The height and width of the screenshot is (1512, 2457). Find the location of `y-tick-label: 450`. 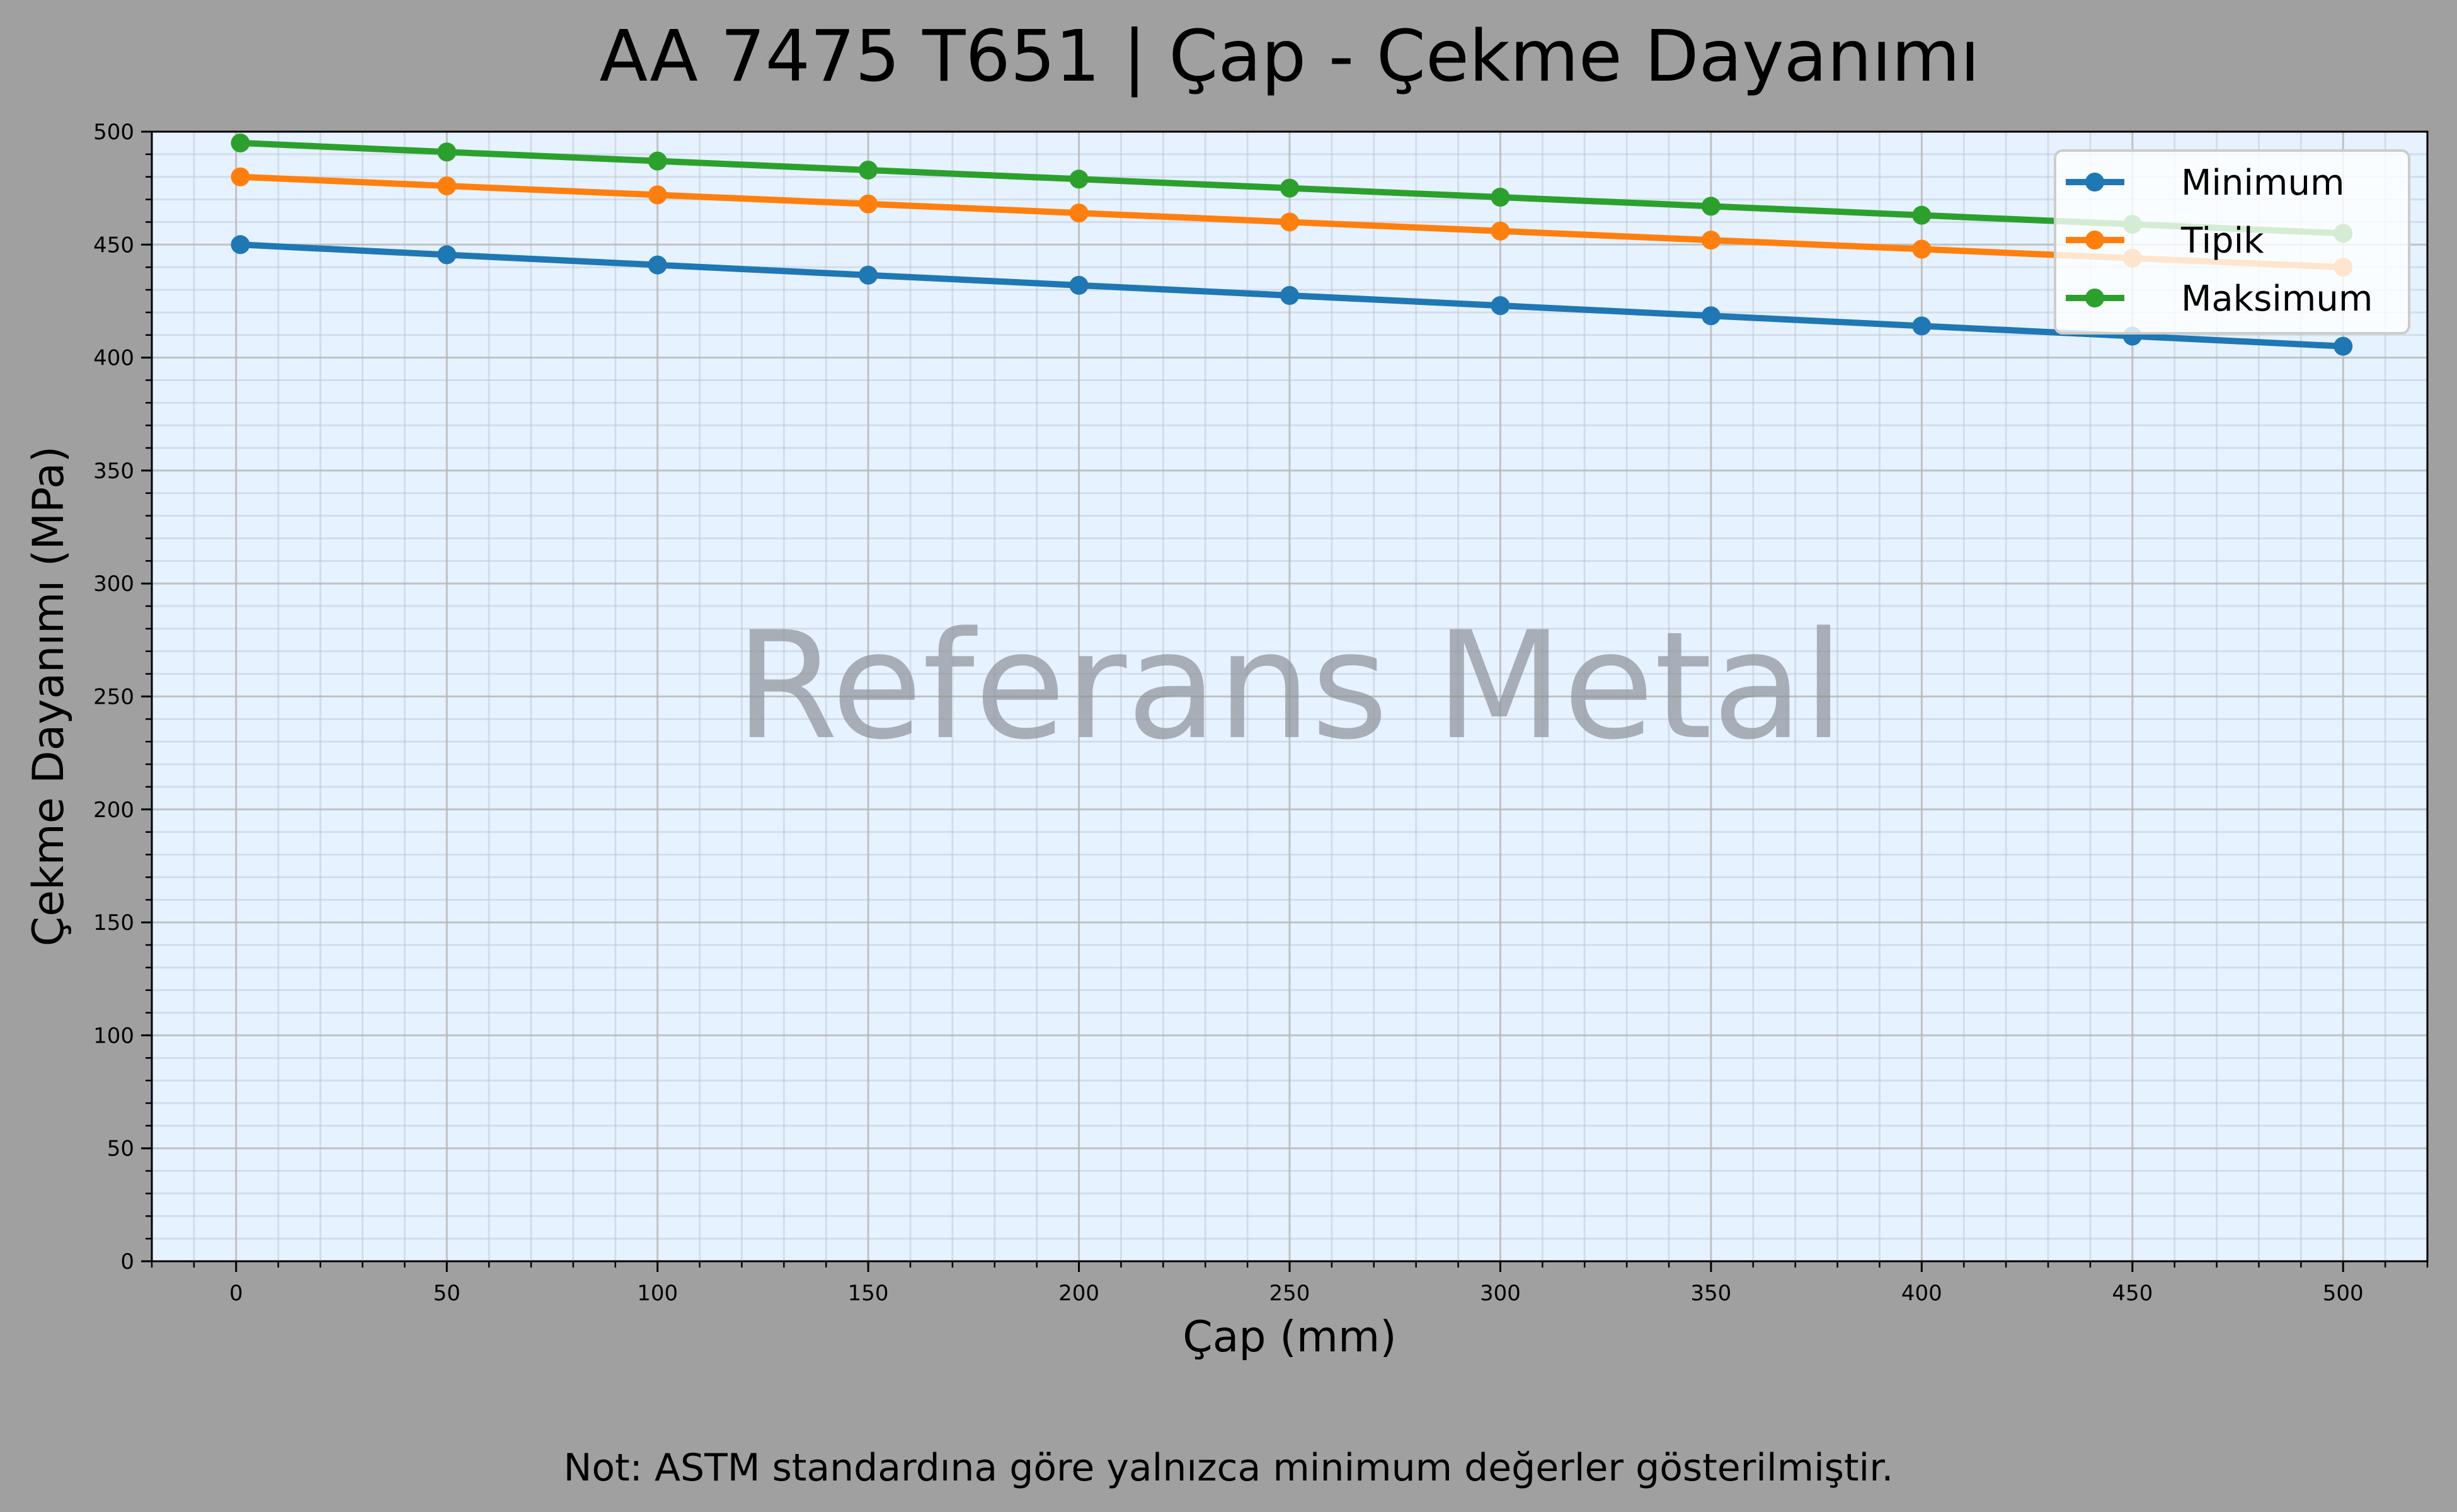

y-tick-label: 450 is located at coordinates (113, 245).